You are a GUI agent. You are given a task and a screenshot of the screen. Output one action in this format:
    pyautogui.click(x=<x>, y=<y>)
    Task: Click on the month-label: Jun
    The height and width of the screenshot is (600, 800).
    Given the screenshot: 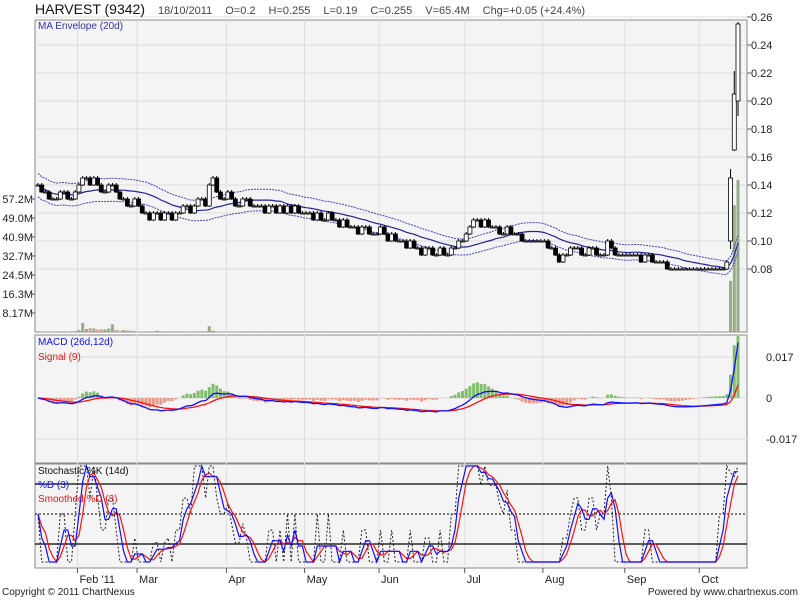 What is the action you would take?
    pyautogui.click(x=390, y=580)
    